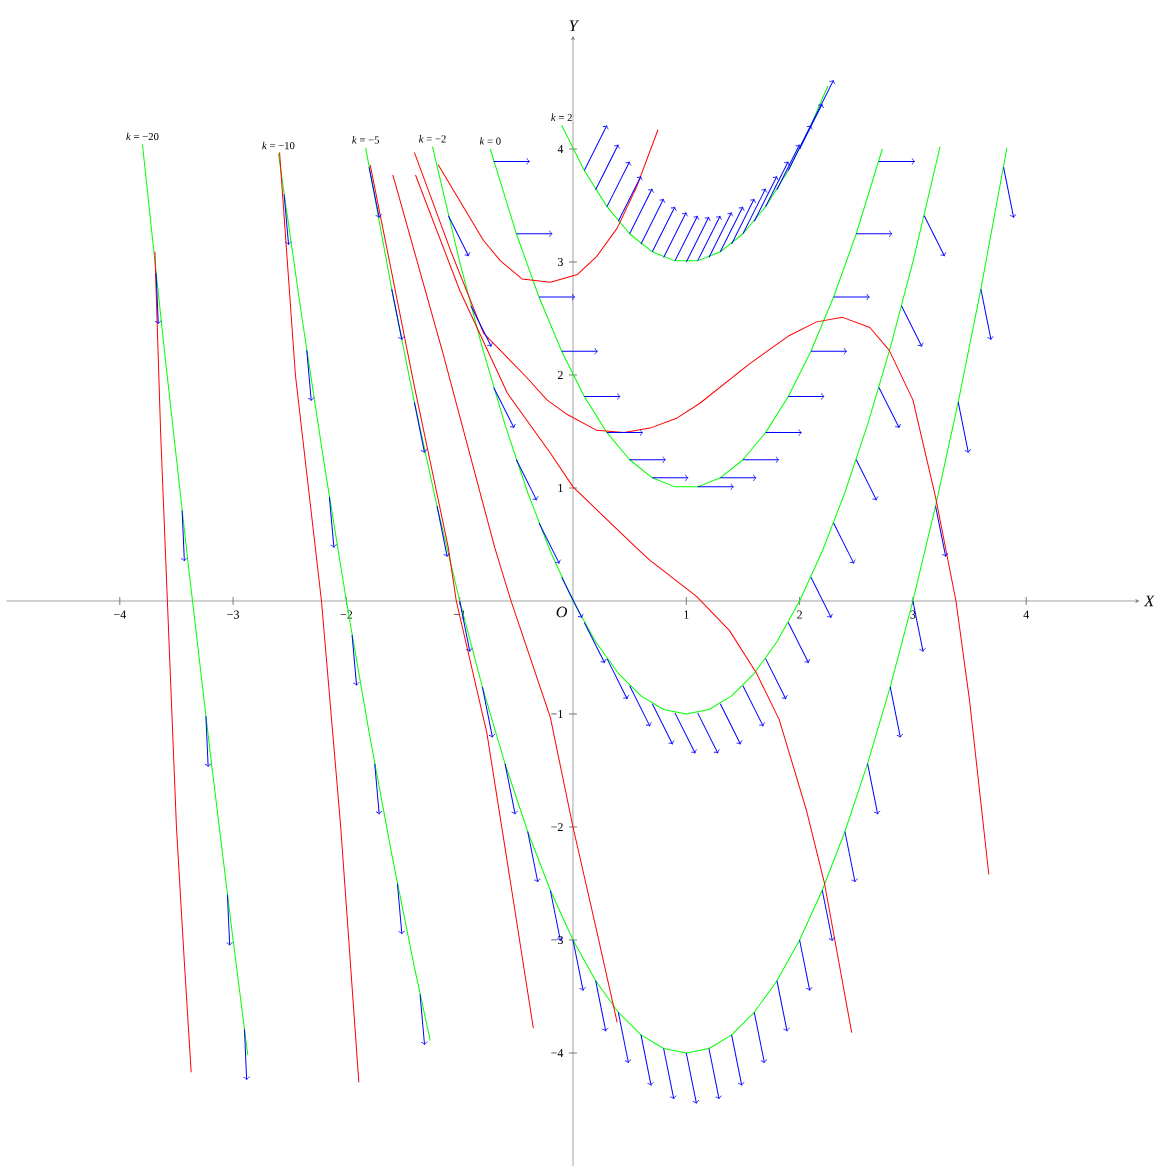 The height and width of the screenshot is (1166, 1172). I want to click on series-label: k = 2, so click(561, 117).